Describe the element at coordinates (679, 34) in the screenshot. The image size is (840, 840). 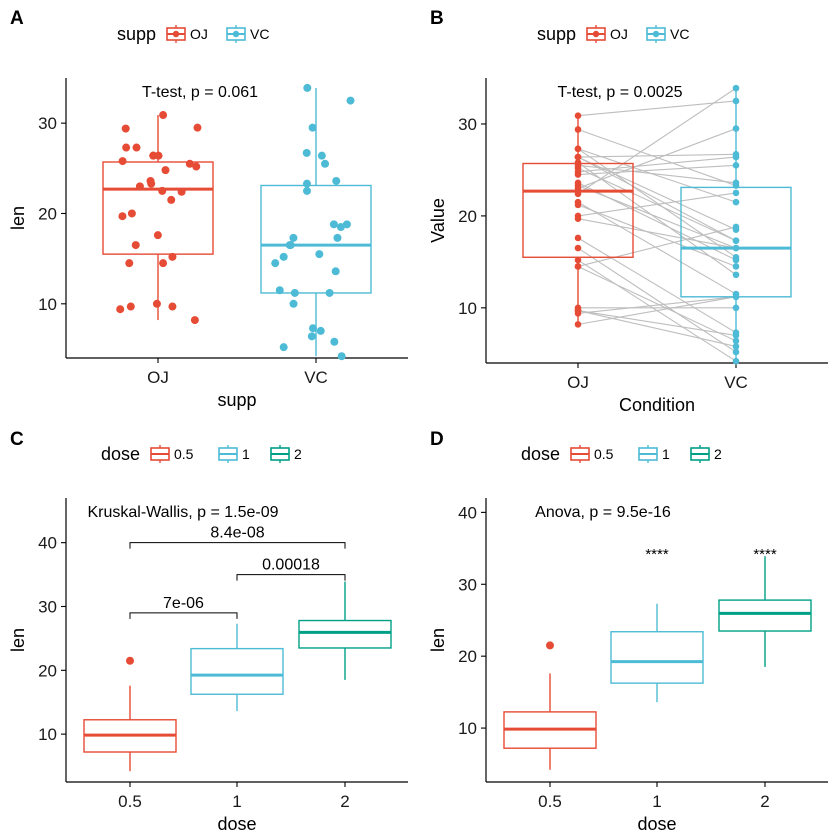
I see `legend-label: VC` at that location.